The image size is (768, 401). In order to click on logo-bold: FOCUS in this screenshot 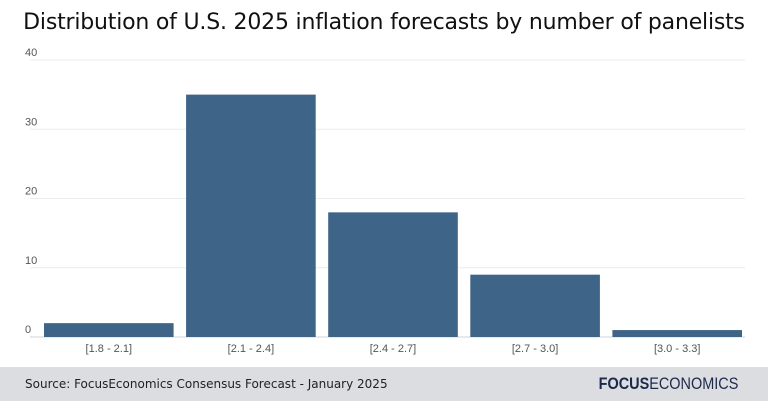, I will do `click(623, 383)`.